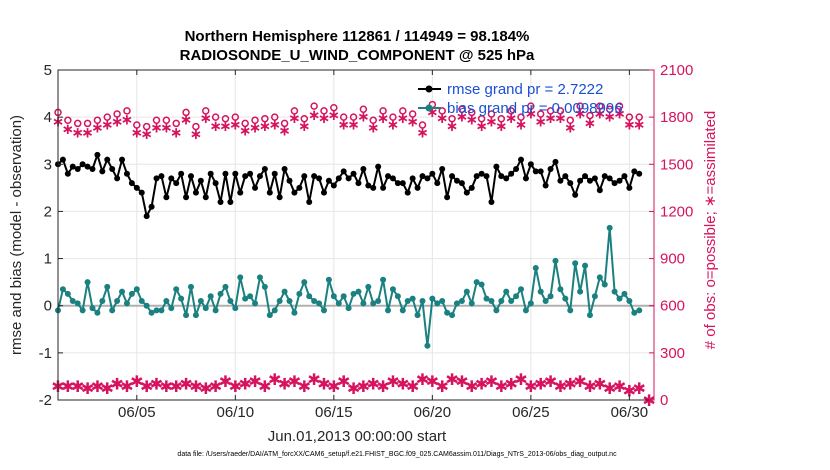  Describe the element at coordinates (429, 108) in the screenshot. I see `legend-bias-marker` at that location.